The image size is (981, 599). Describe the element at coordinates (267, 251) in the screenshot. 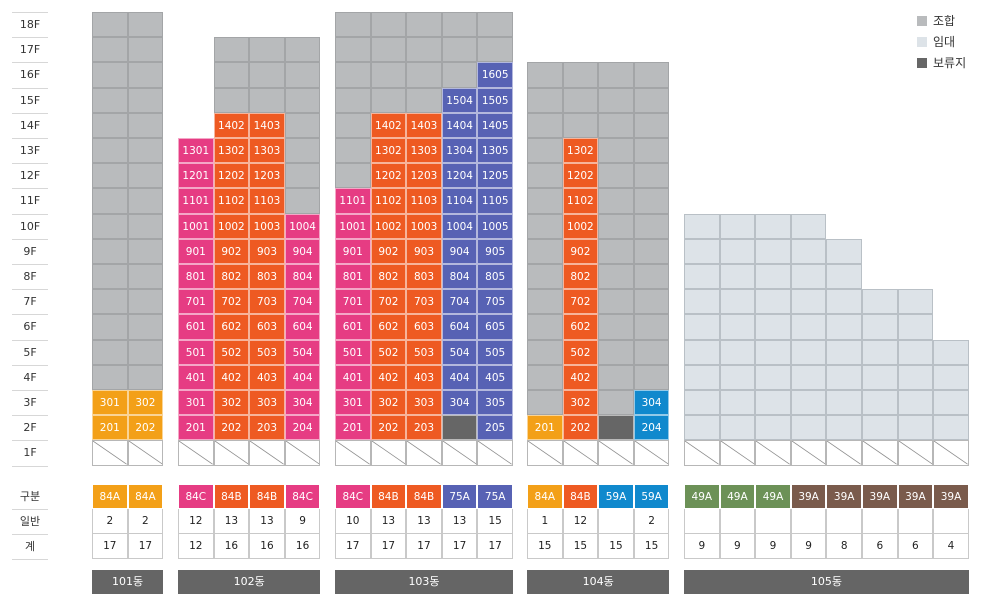

I see `unit-cell: 903` at that location.